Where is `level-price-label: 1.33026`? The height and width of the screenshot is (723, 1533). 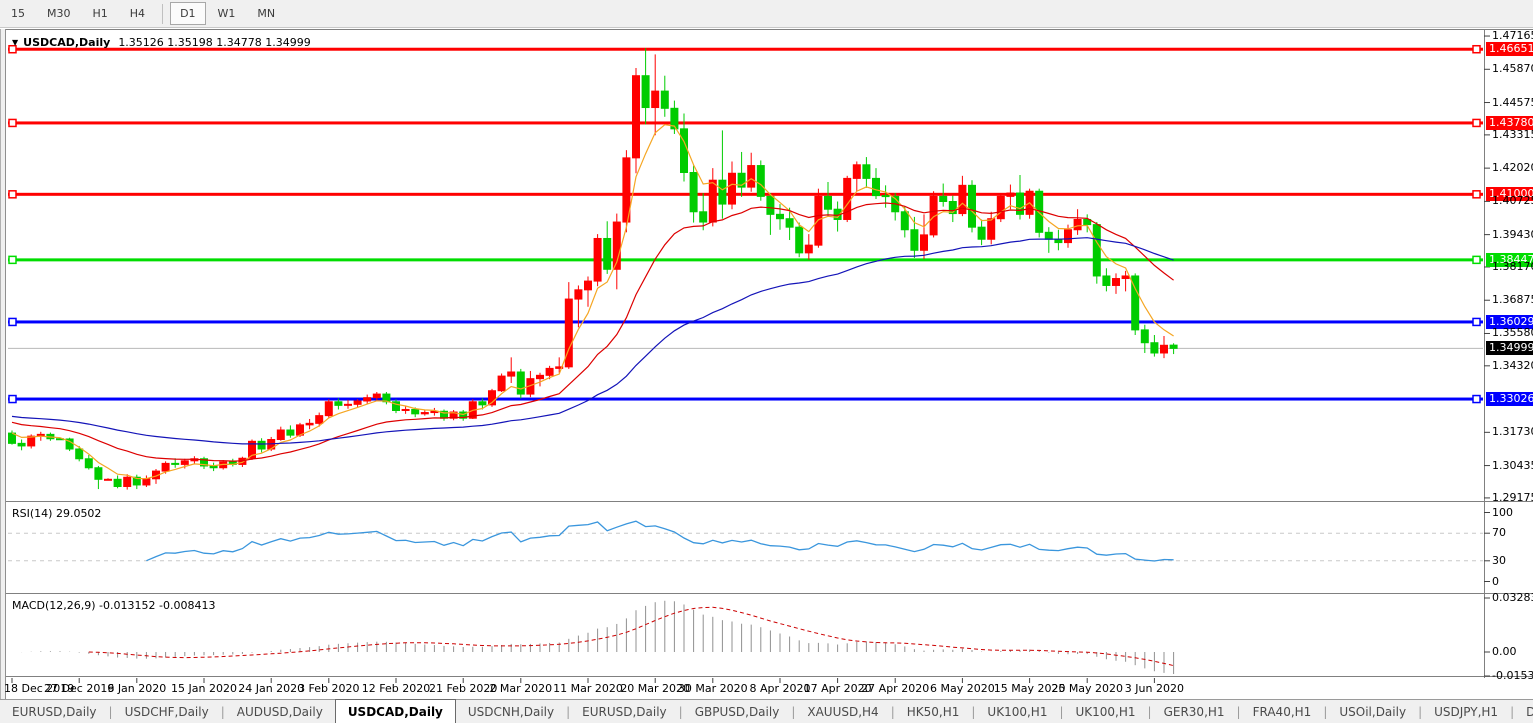
level-price-label: 1.33026 is located at coordinates (1509, 399).